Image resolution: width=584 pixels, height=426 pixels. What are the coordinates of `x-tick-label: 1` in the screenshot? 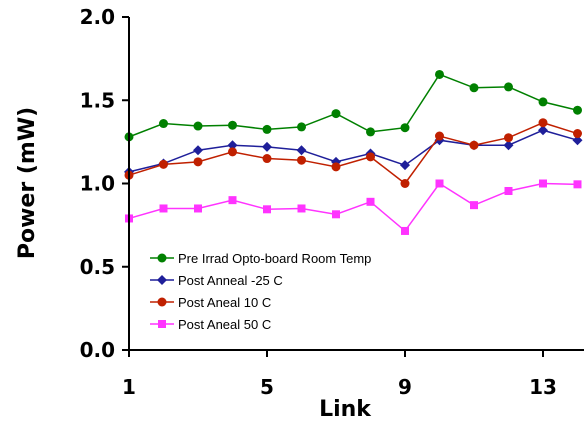 It's located at (129, 387).